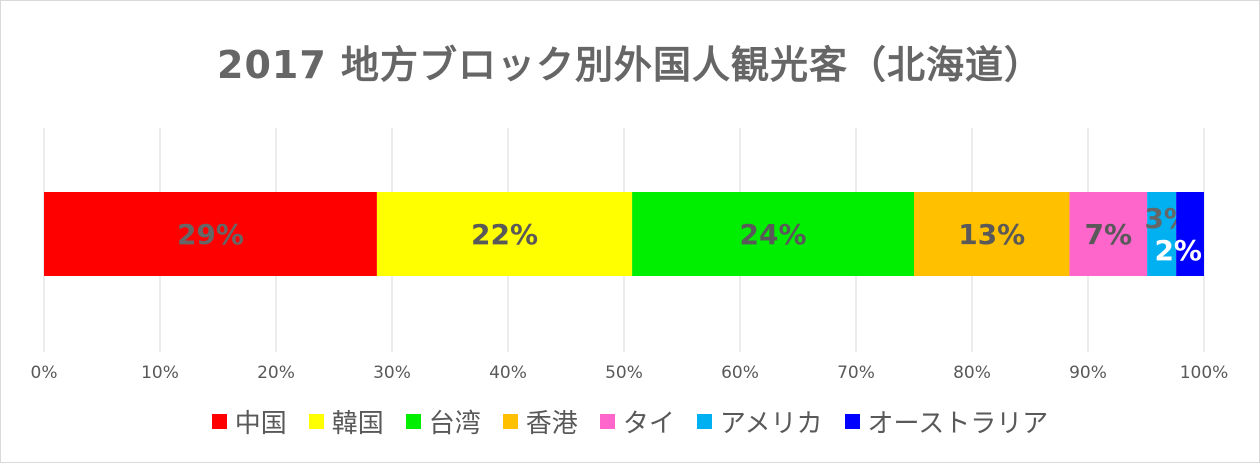 The image size is (1260, 463). I want to click on legend-item: アメリカ, so click(759, 421).